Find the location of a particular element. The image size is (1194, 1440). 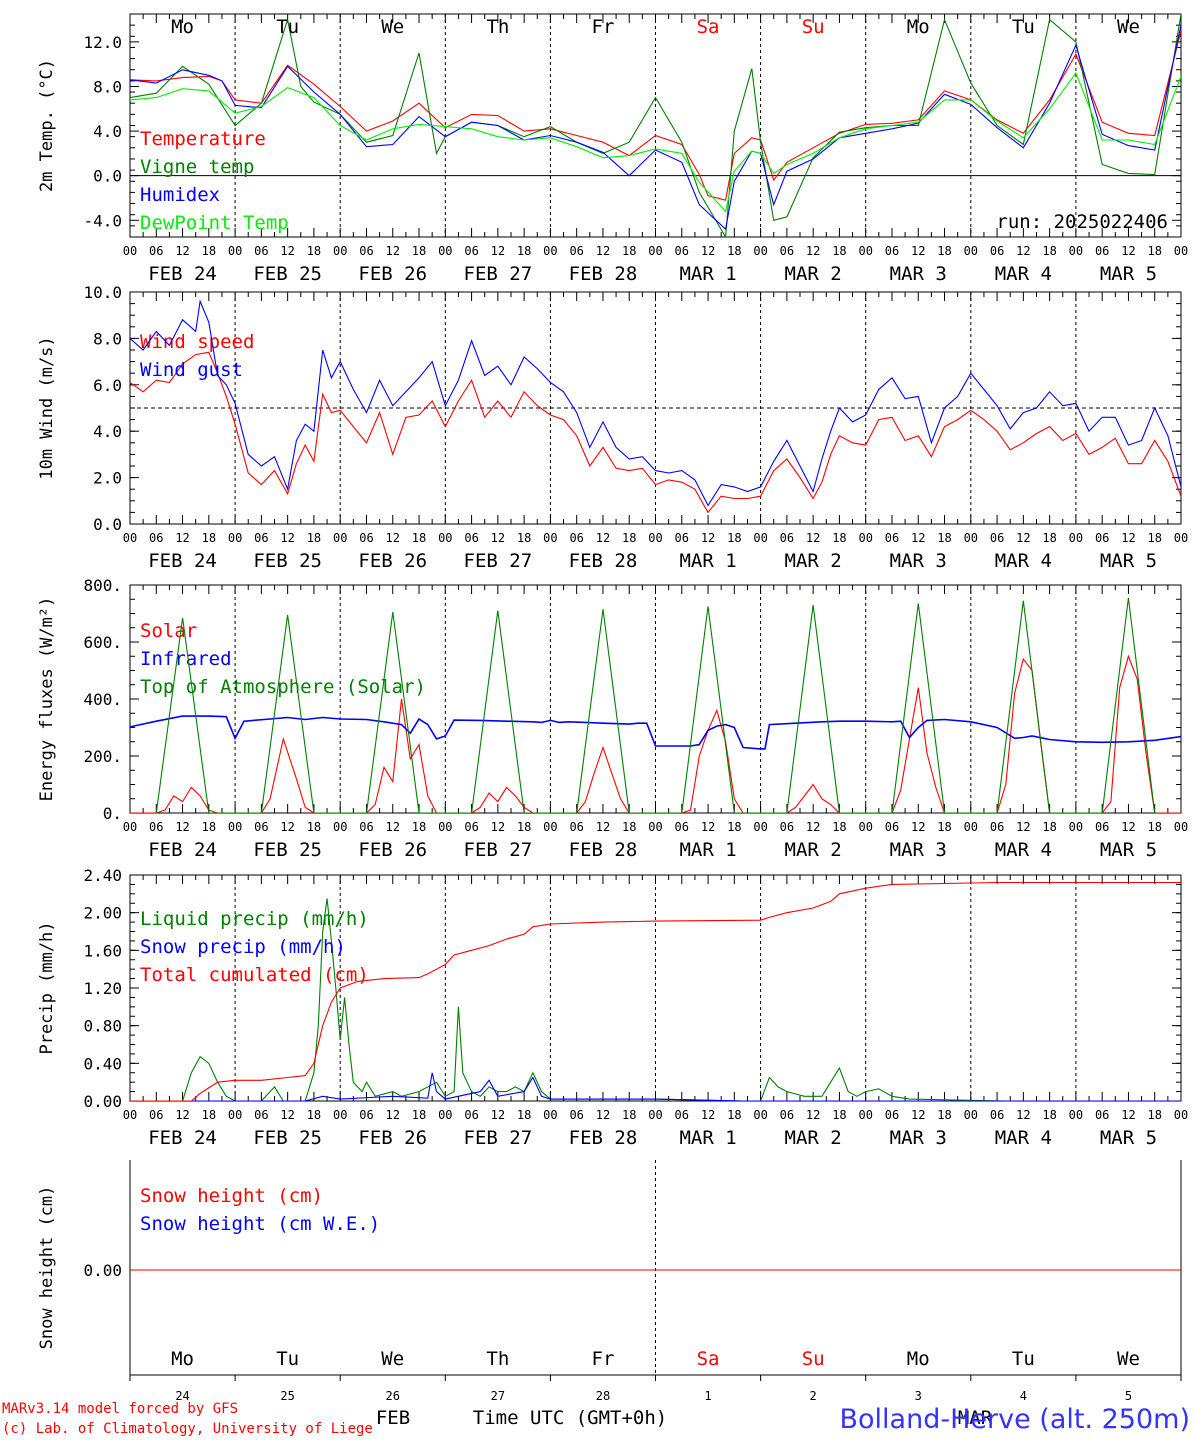

footer-model-line: MARv3.14 model forced by GFS is located at coordinates (120, 1409).